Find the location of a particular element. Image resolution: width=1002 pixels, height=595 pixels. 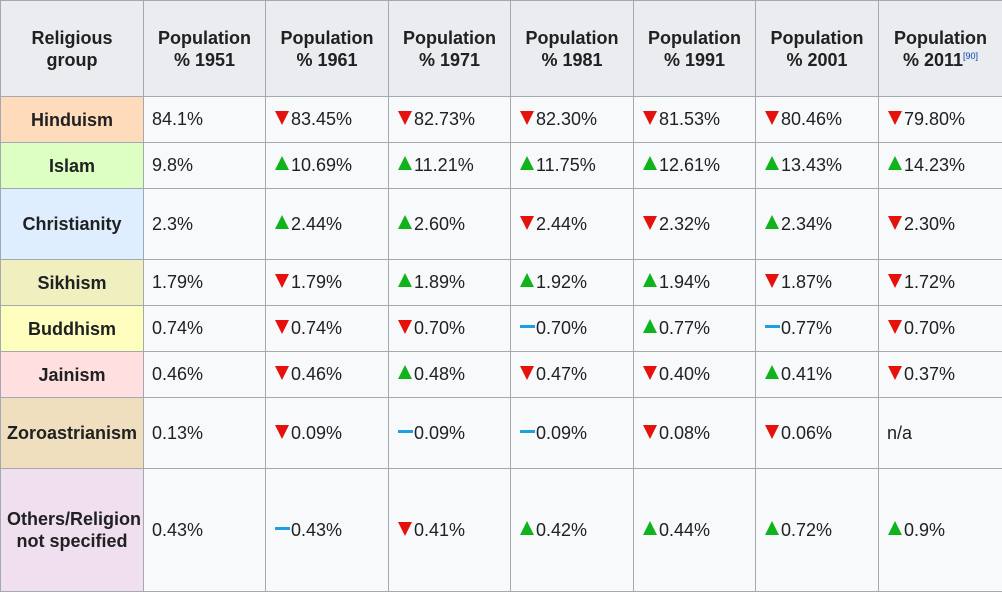

population-cell: 1.94% is located at coordinates (694, 282).